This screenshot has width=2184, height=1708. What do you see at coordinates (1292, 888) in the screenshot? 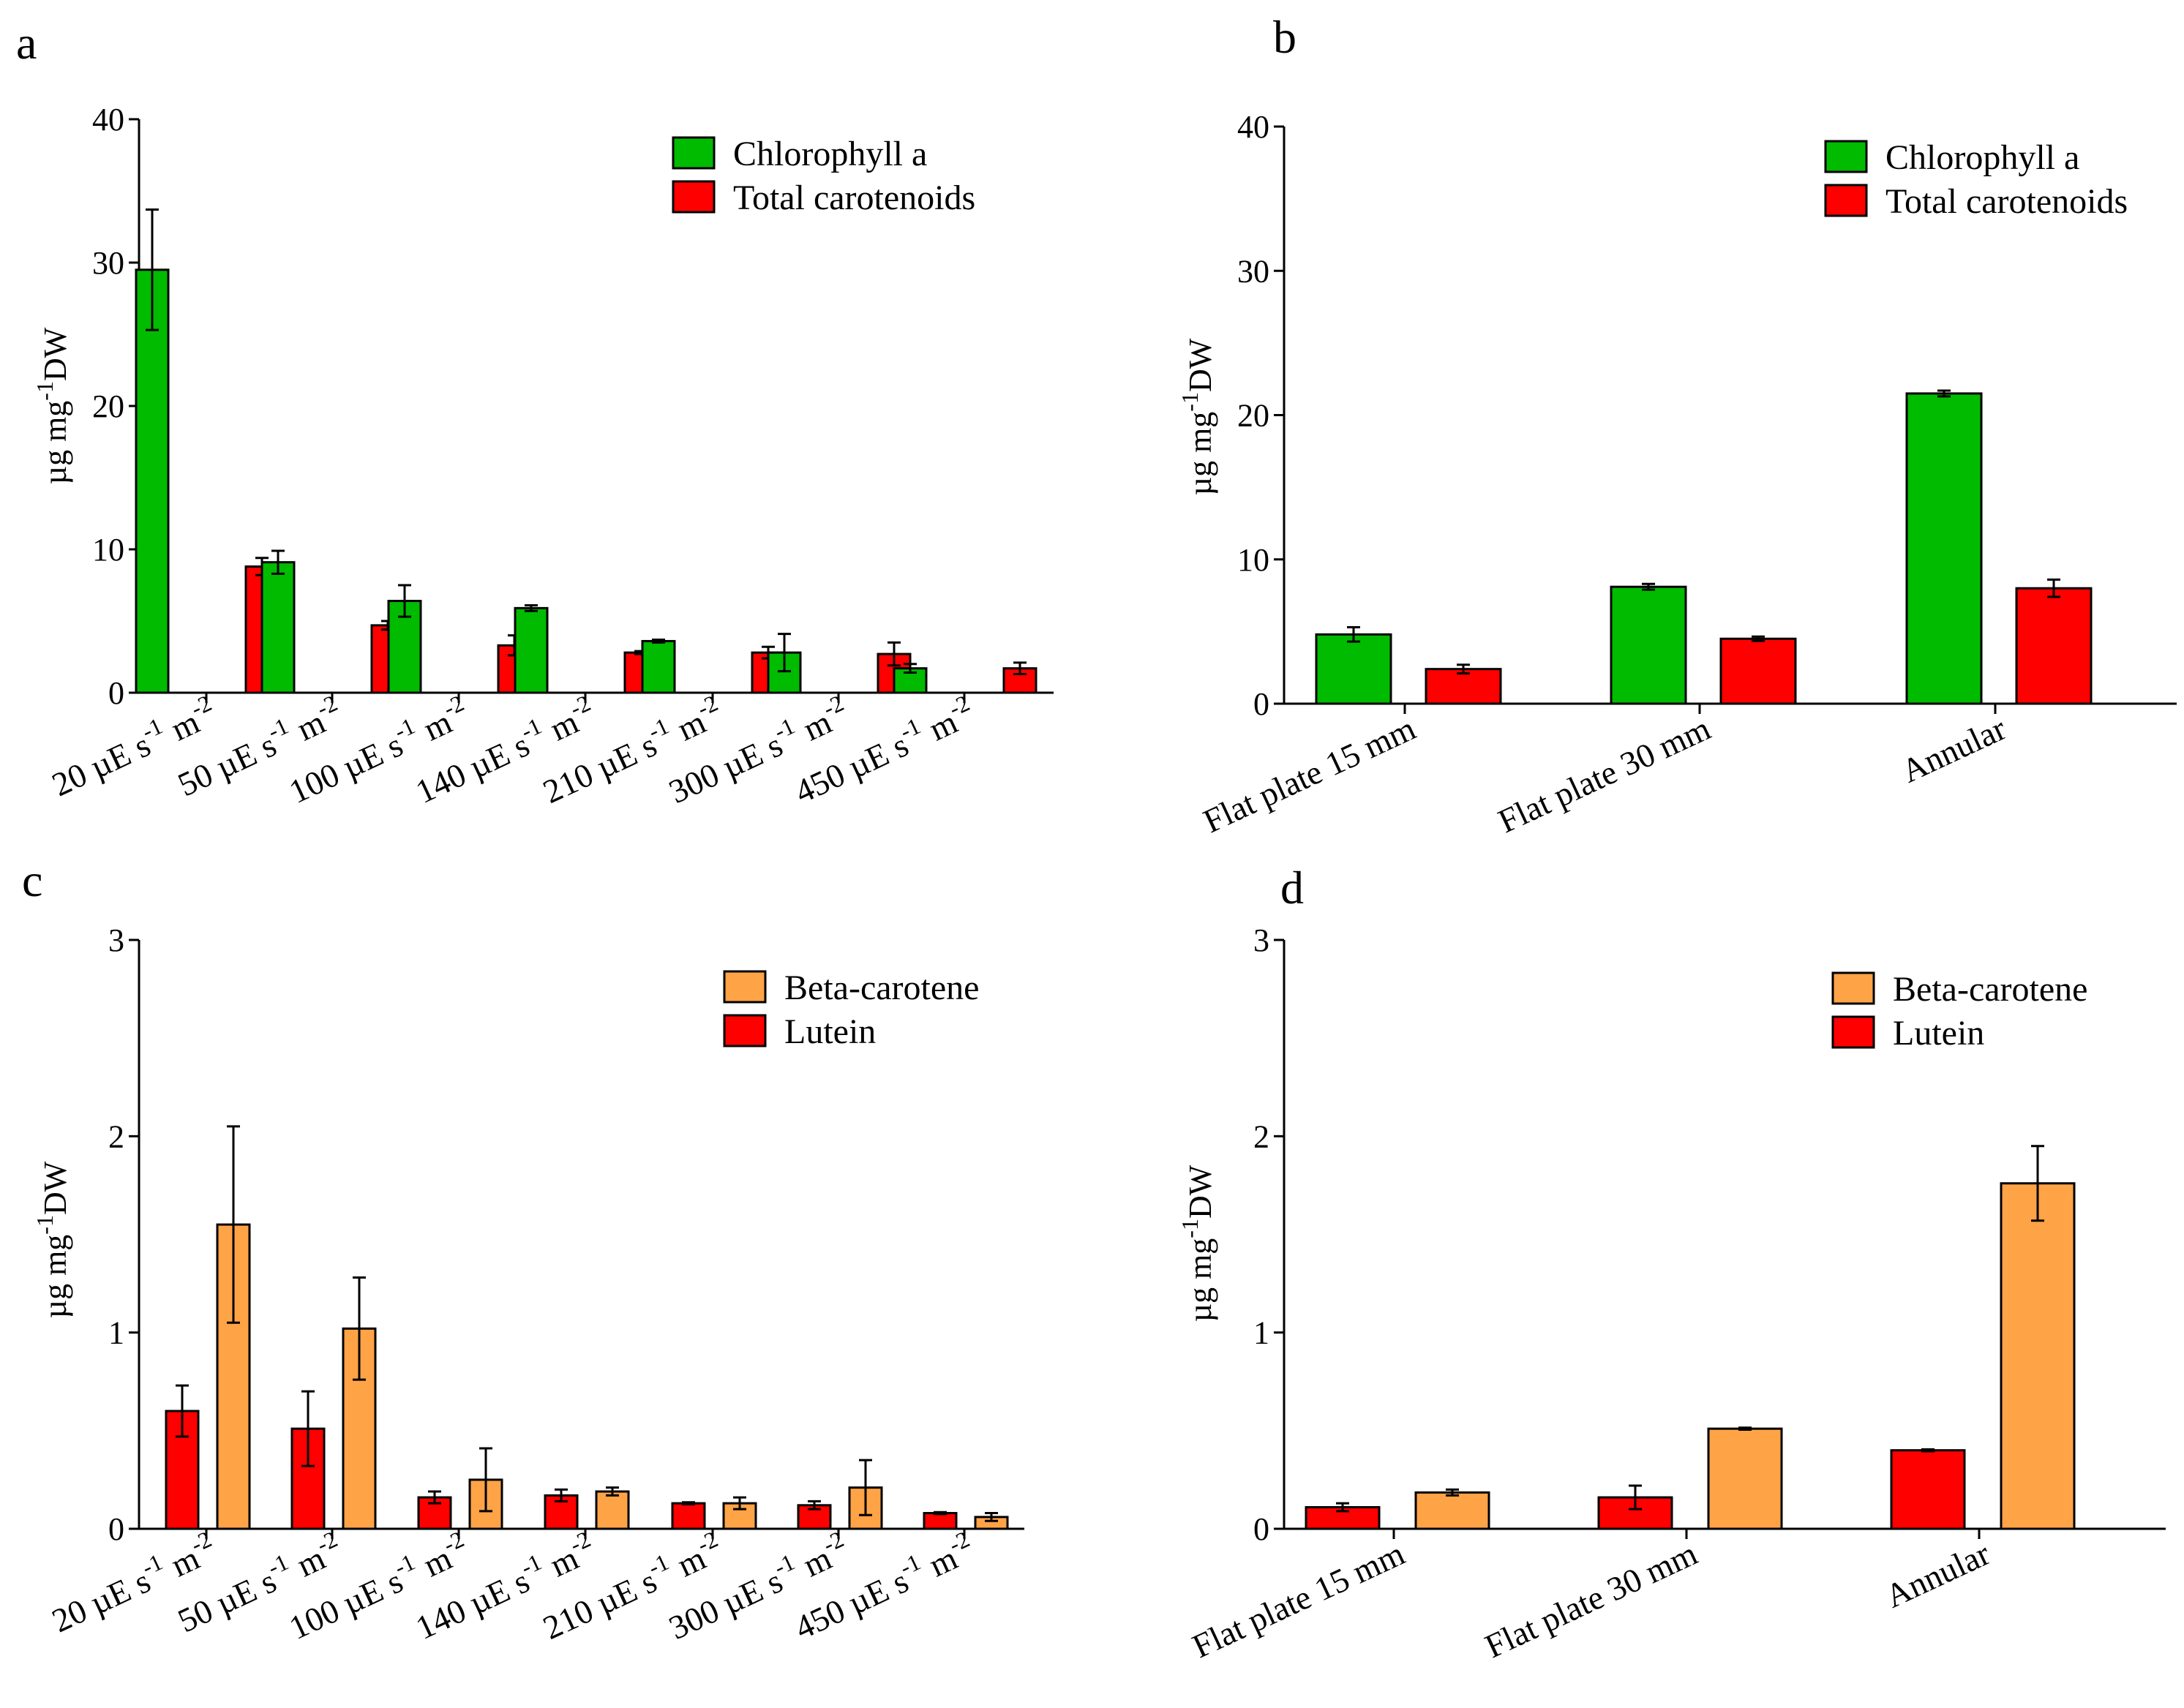
I see `panel-letter-d: d` at bounding box center [1292, 888].